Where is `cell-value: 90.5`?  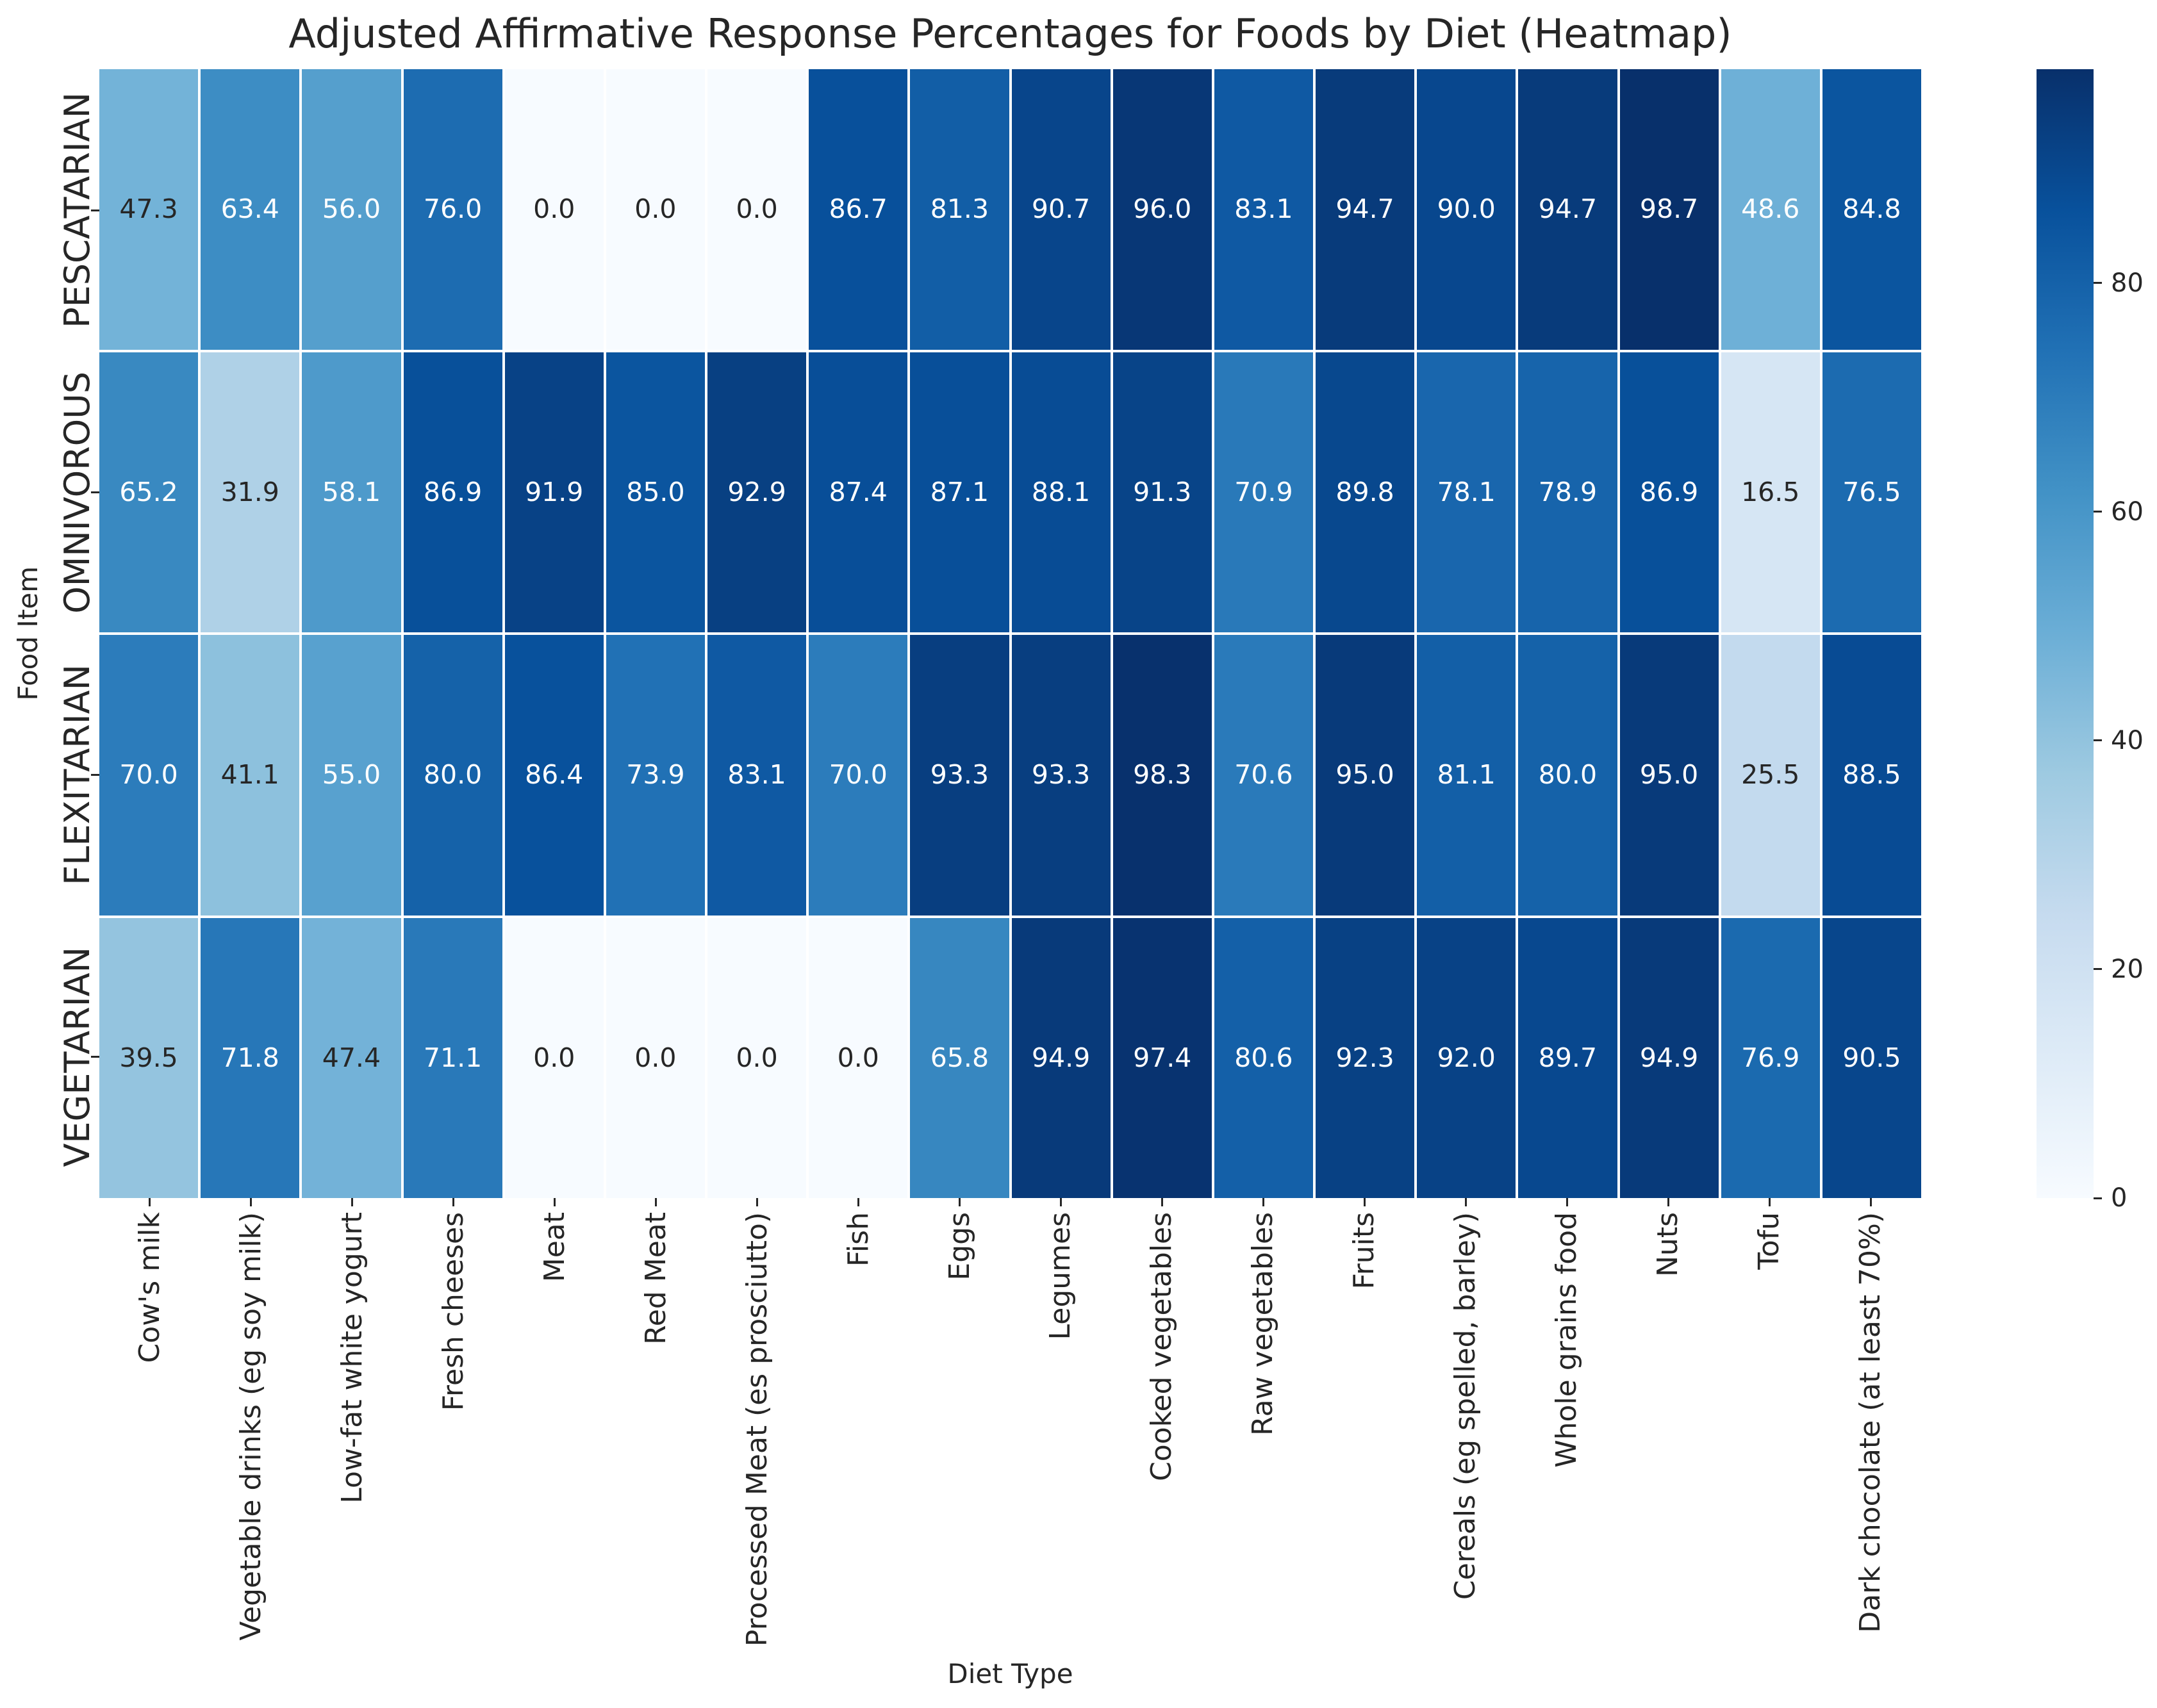
cell-value: 90.5 is located at coordinates (1871, 1058).